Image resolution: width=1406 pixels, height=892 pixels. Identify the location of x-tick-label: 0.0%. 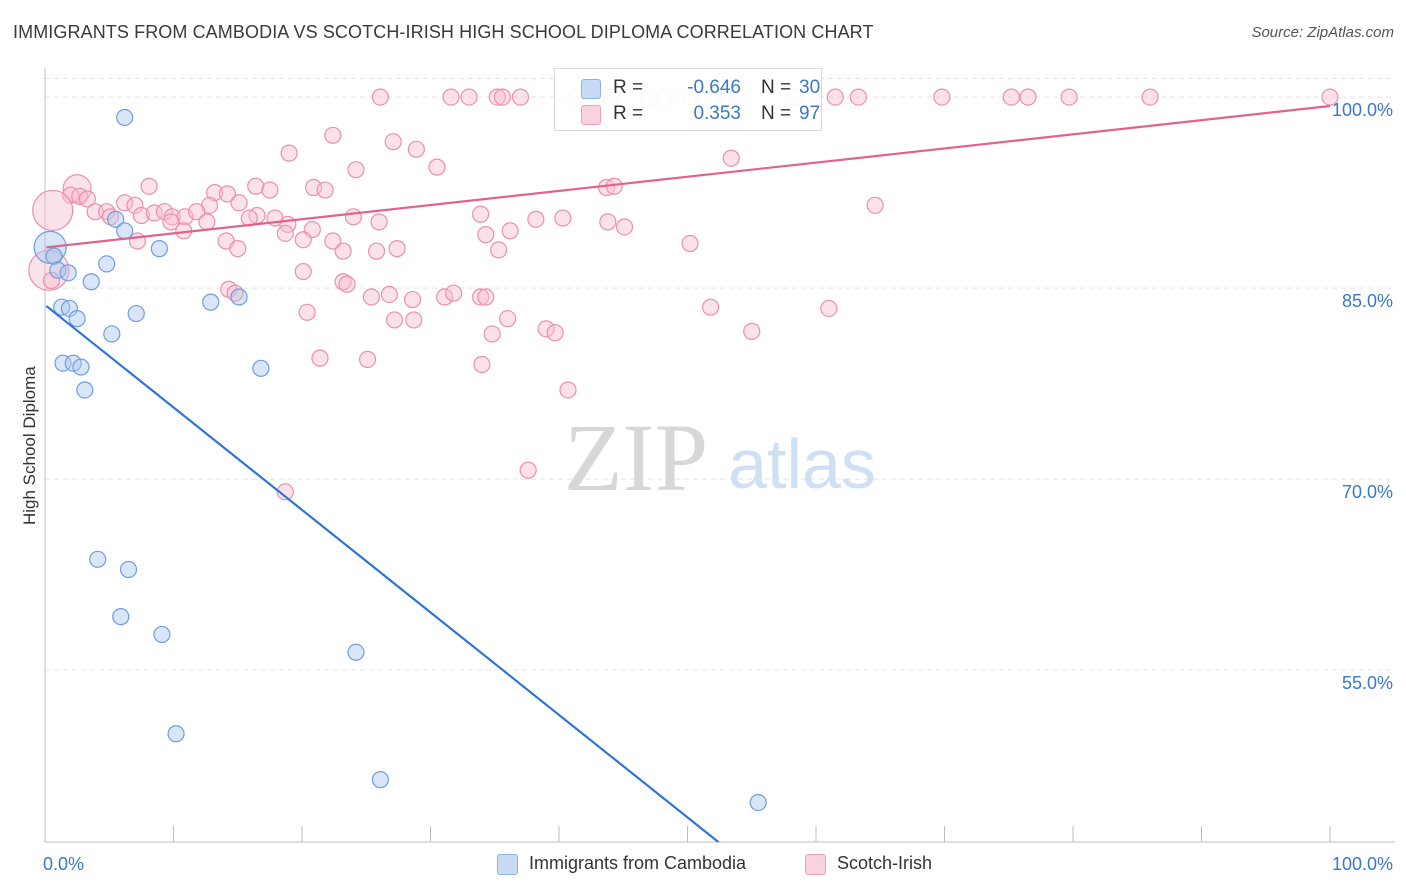
(63, 864).